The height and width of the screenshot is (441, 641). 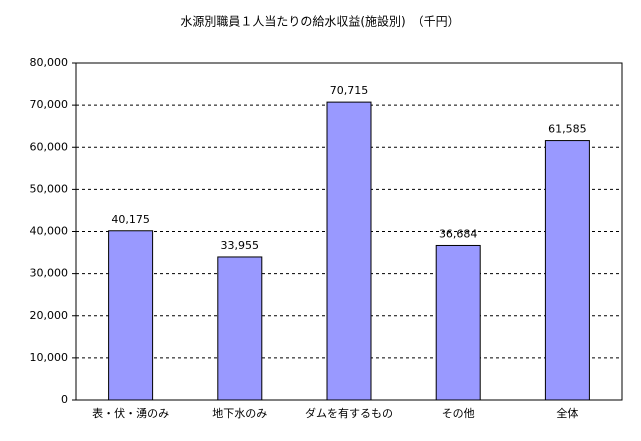 What do you see at coordinates (130, 219) in the screenshot?
I see `value-label: 40,175` at bounding box center [130, 219].